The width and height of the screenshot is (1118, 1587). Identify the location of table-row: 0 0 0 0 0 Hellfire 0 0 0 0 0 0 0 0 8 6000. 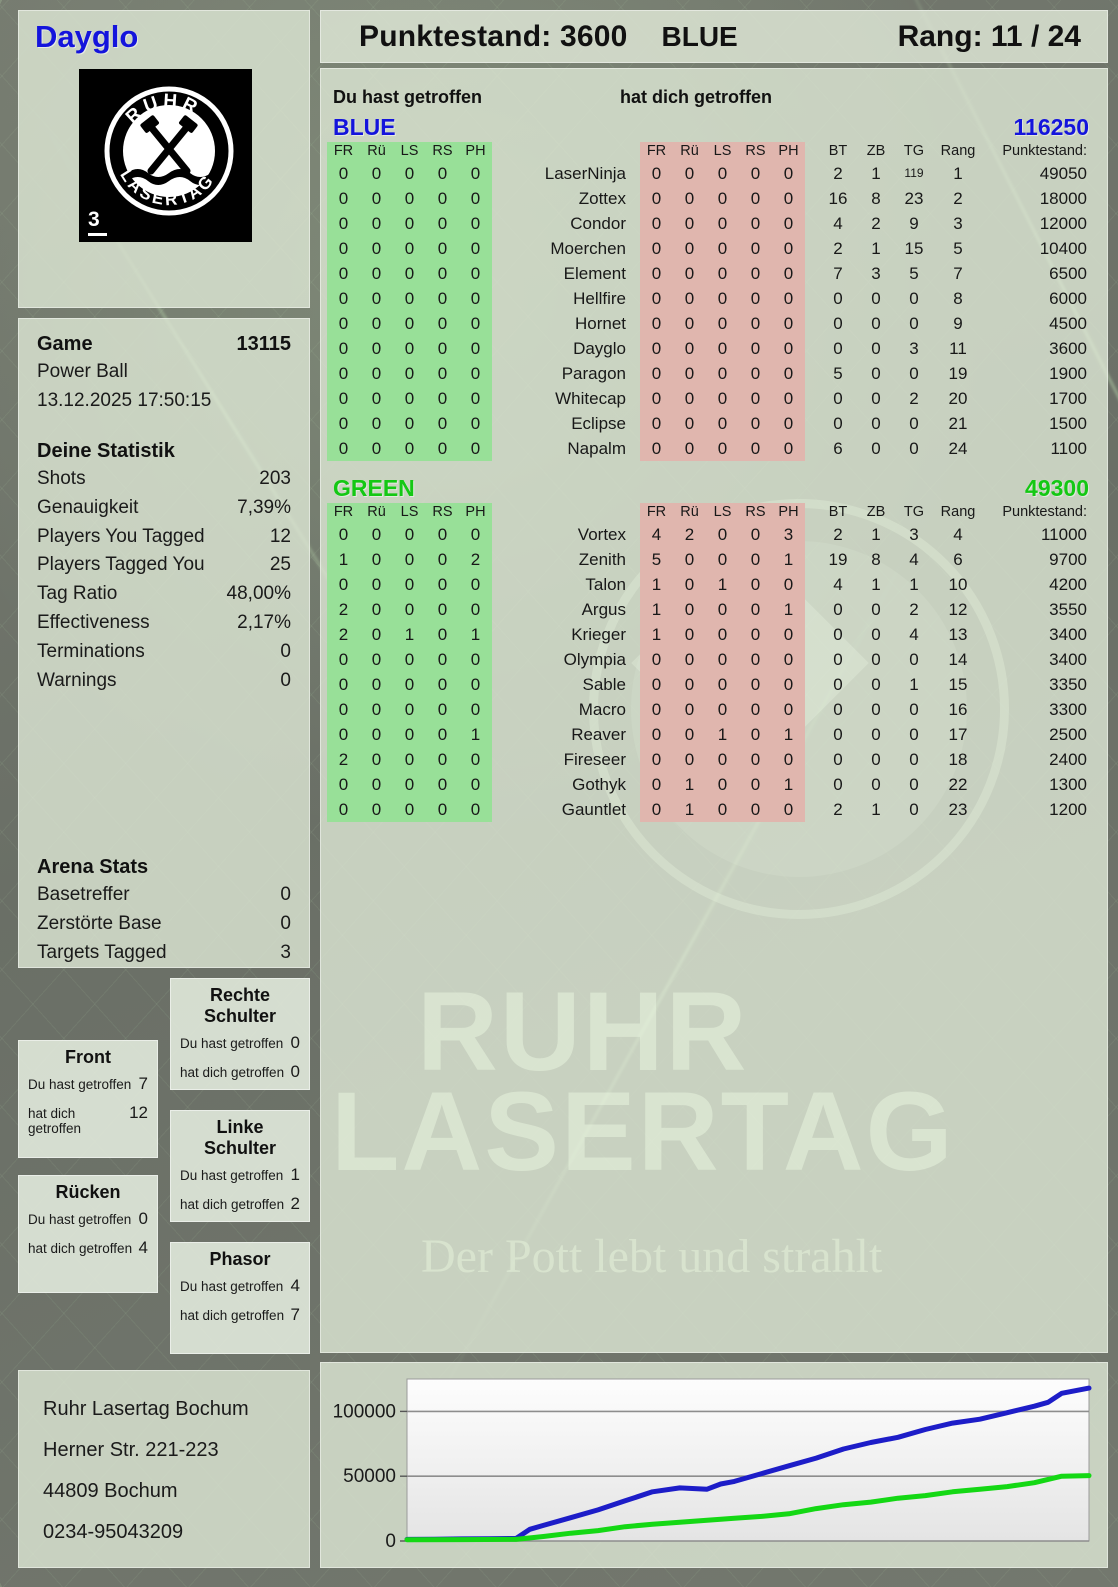
(714, 298).